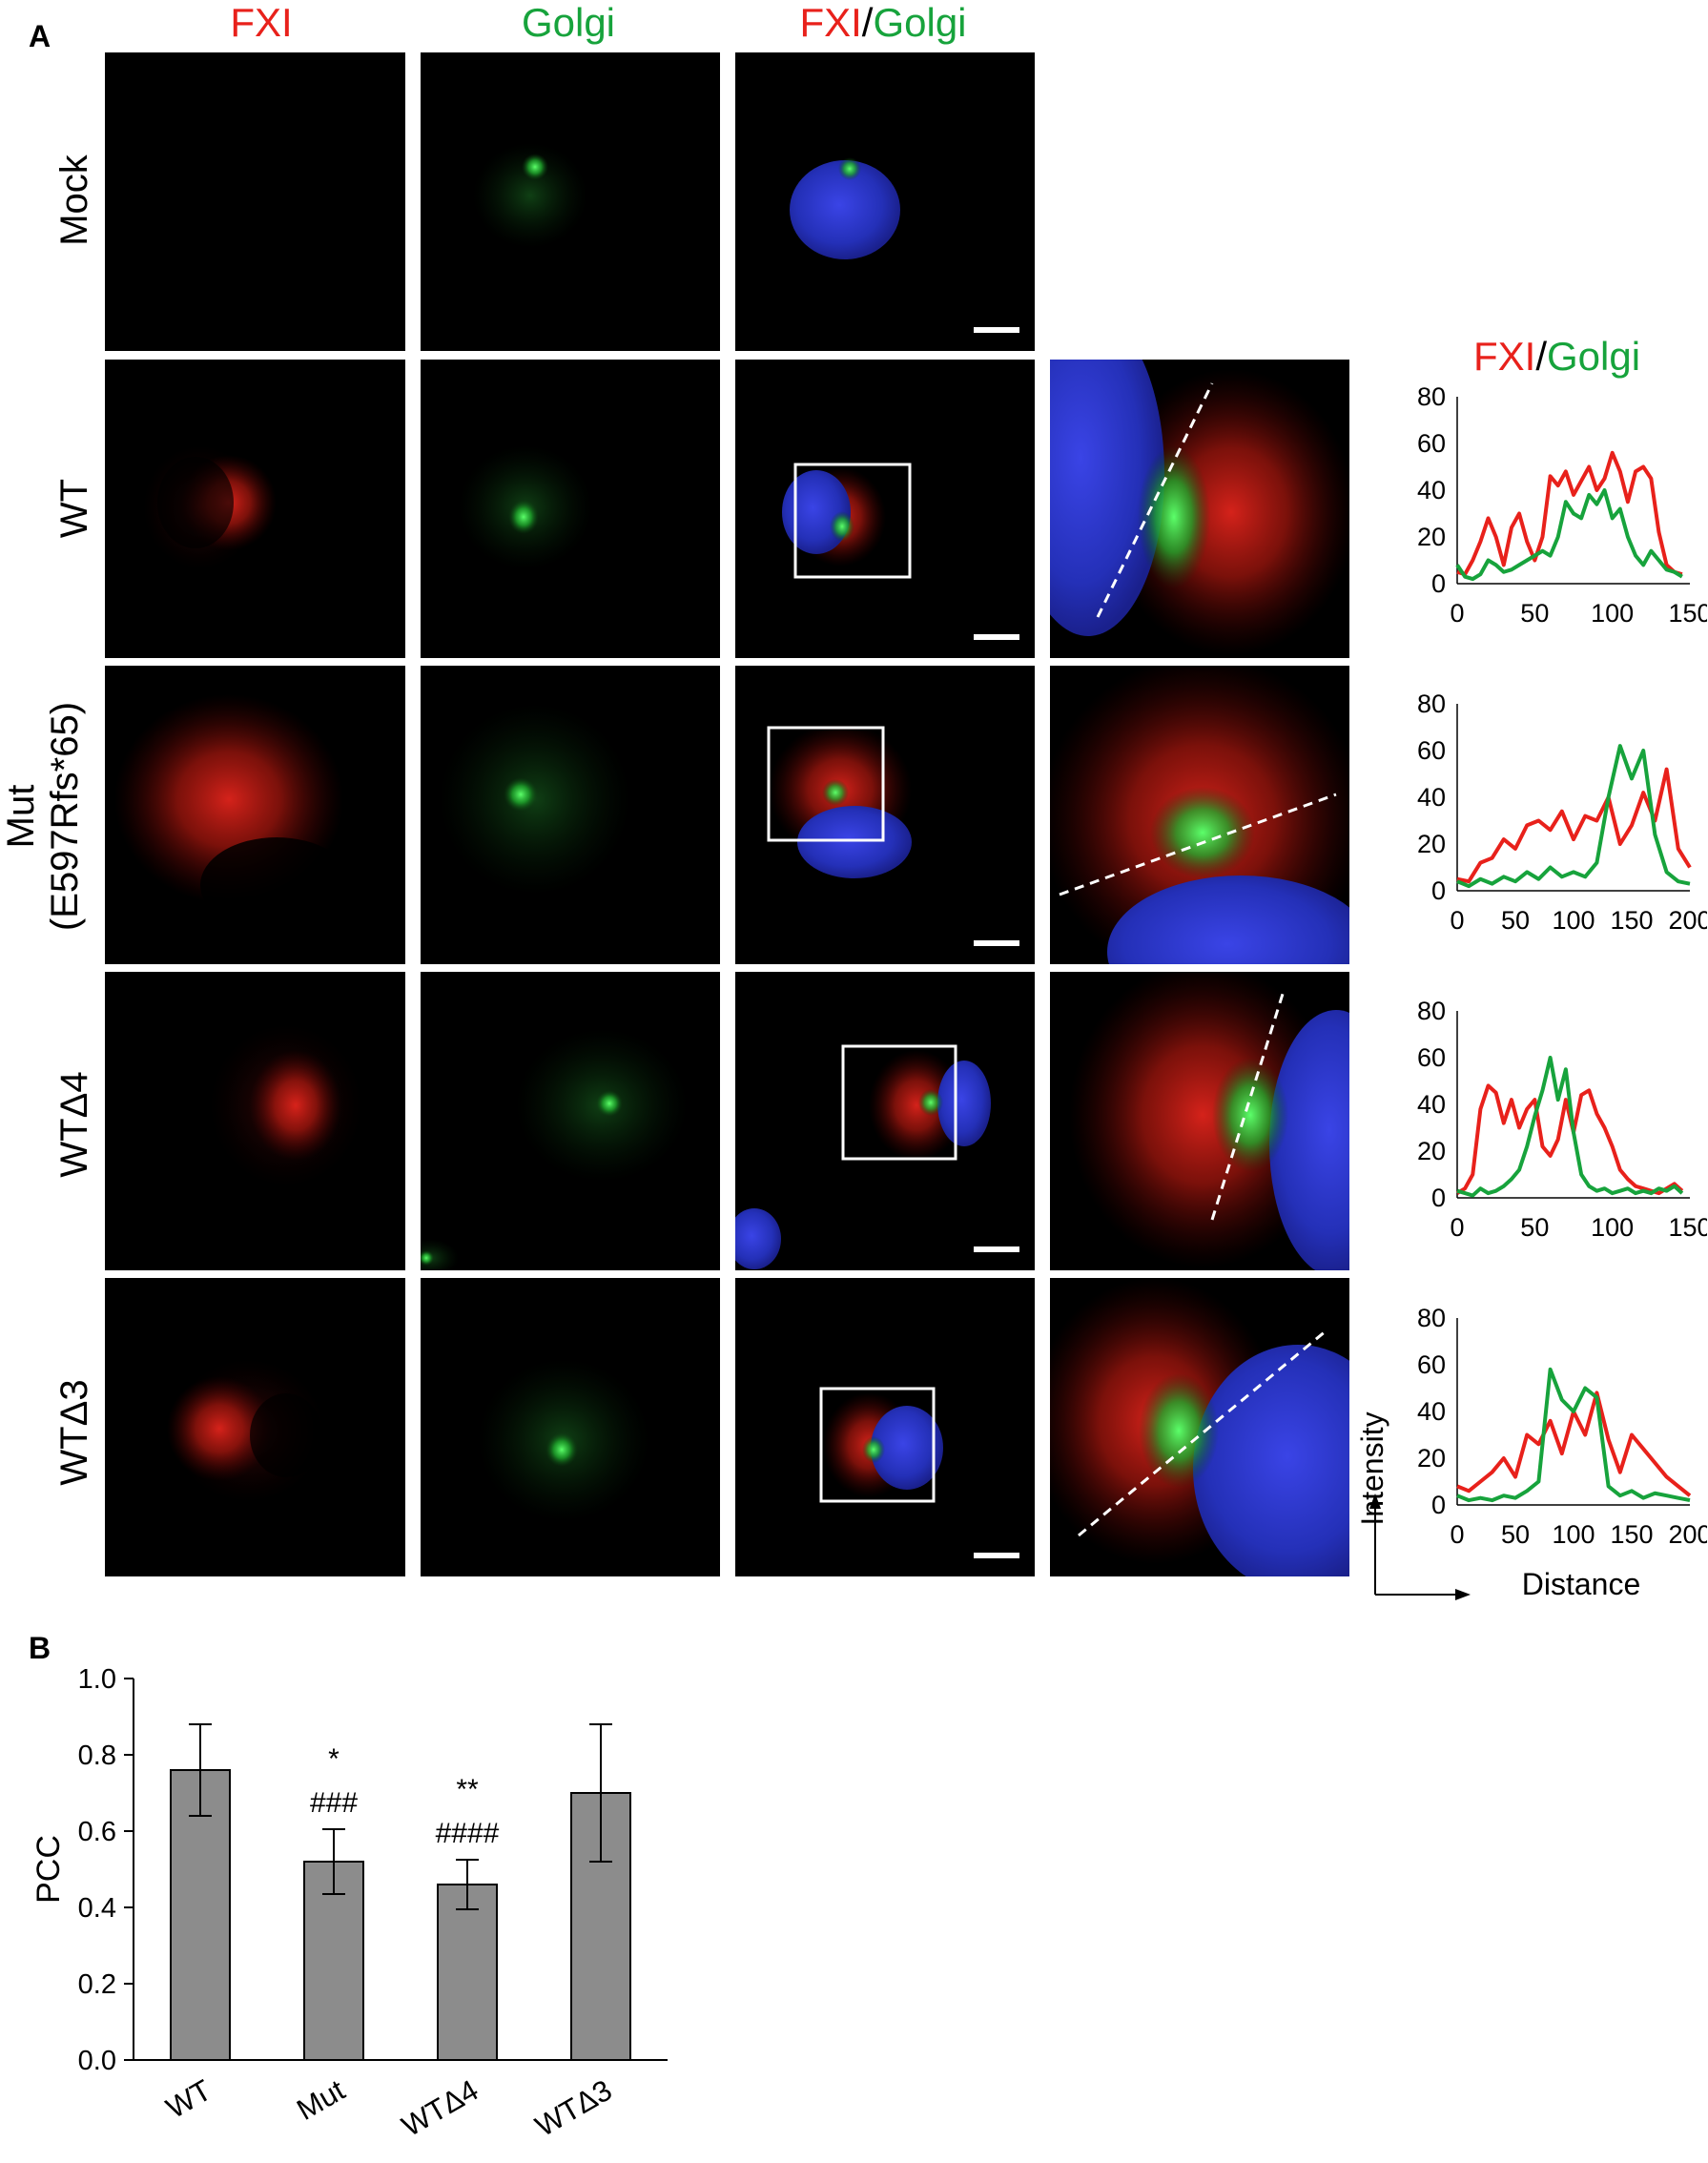 The height and width of the screenshot is (2163, 1708). Describe the element at coordinates (1199, 1121) in the screenshot. I see `image-wtd4-zoom` at that location.